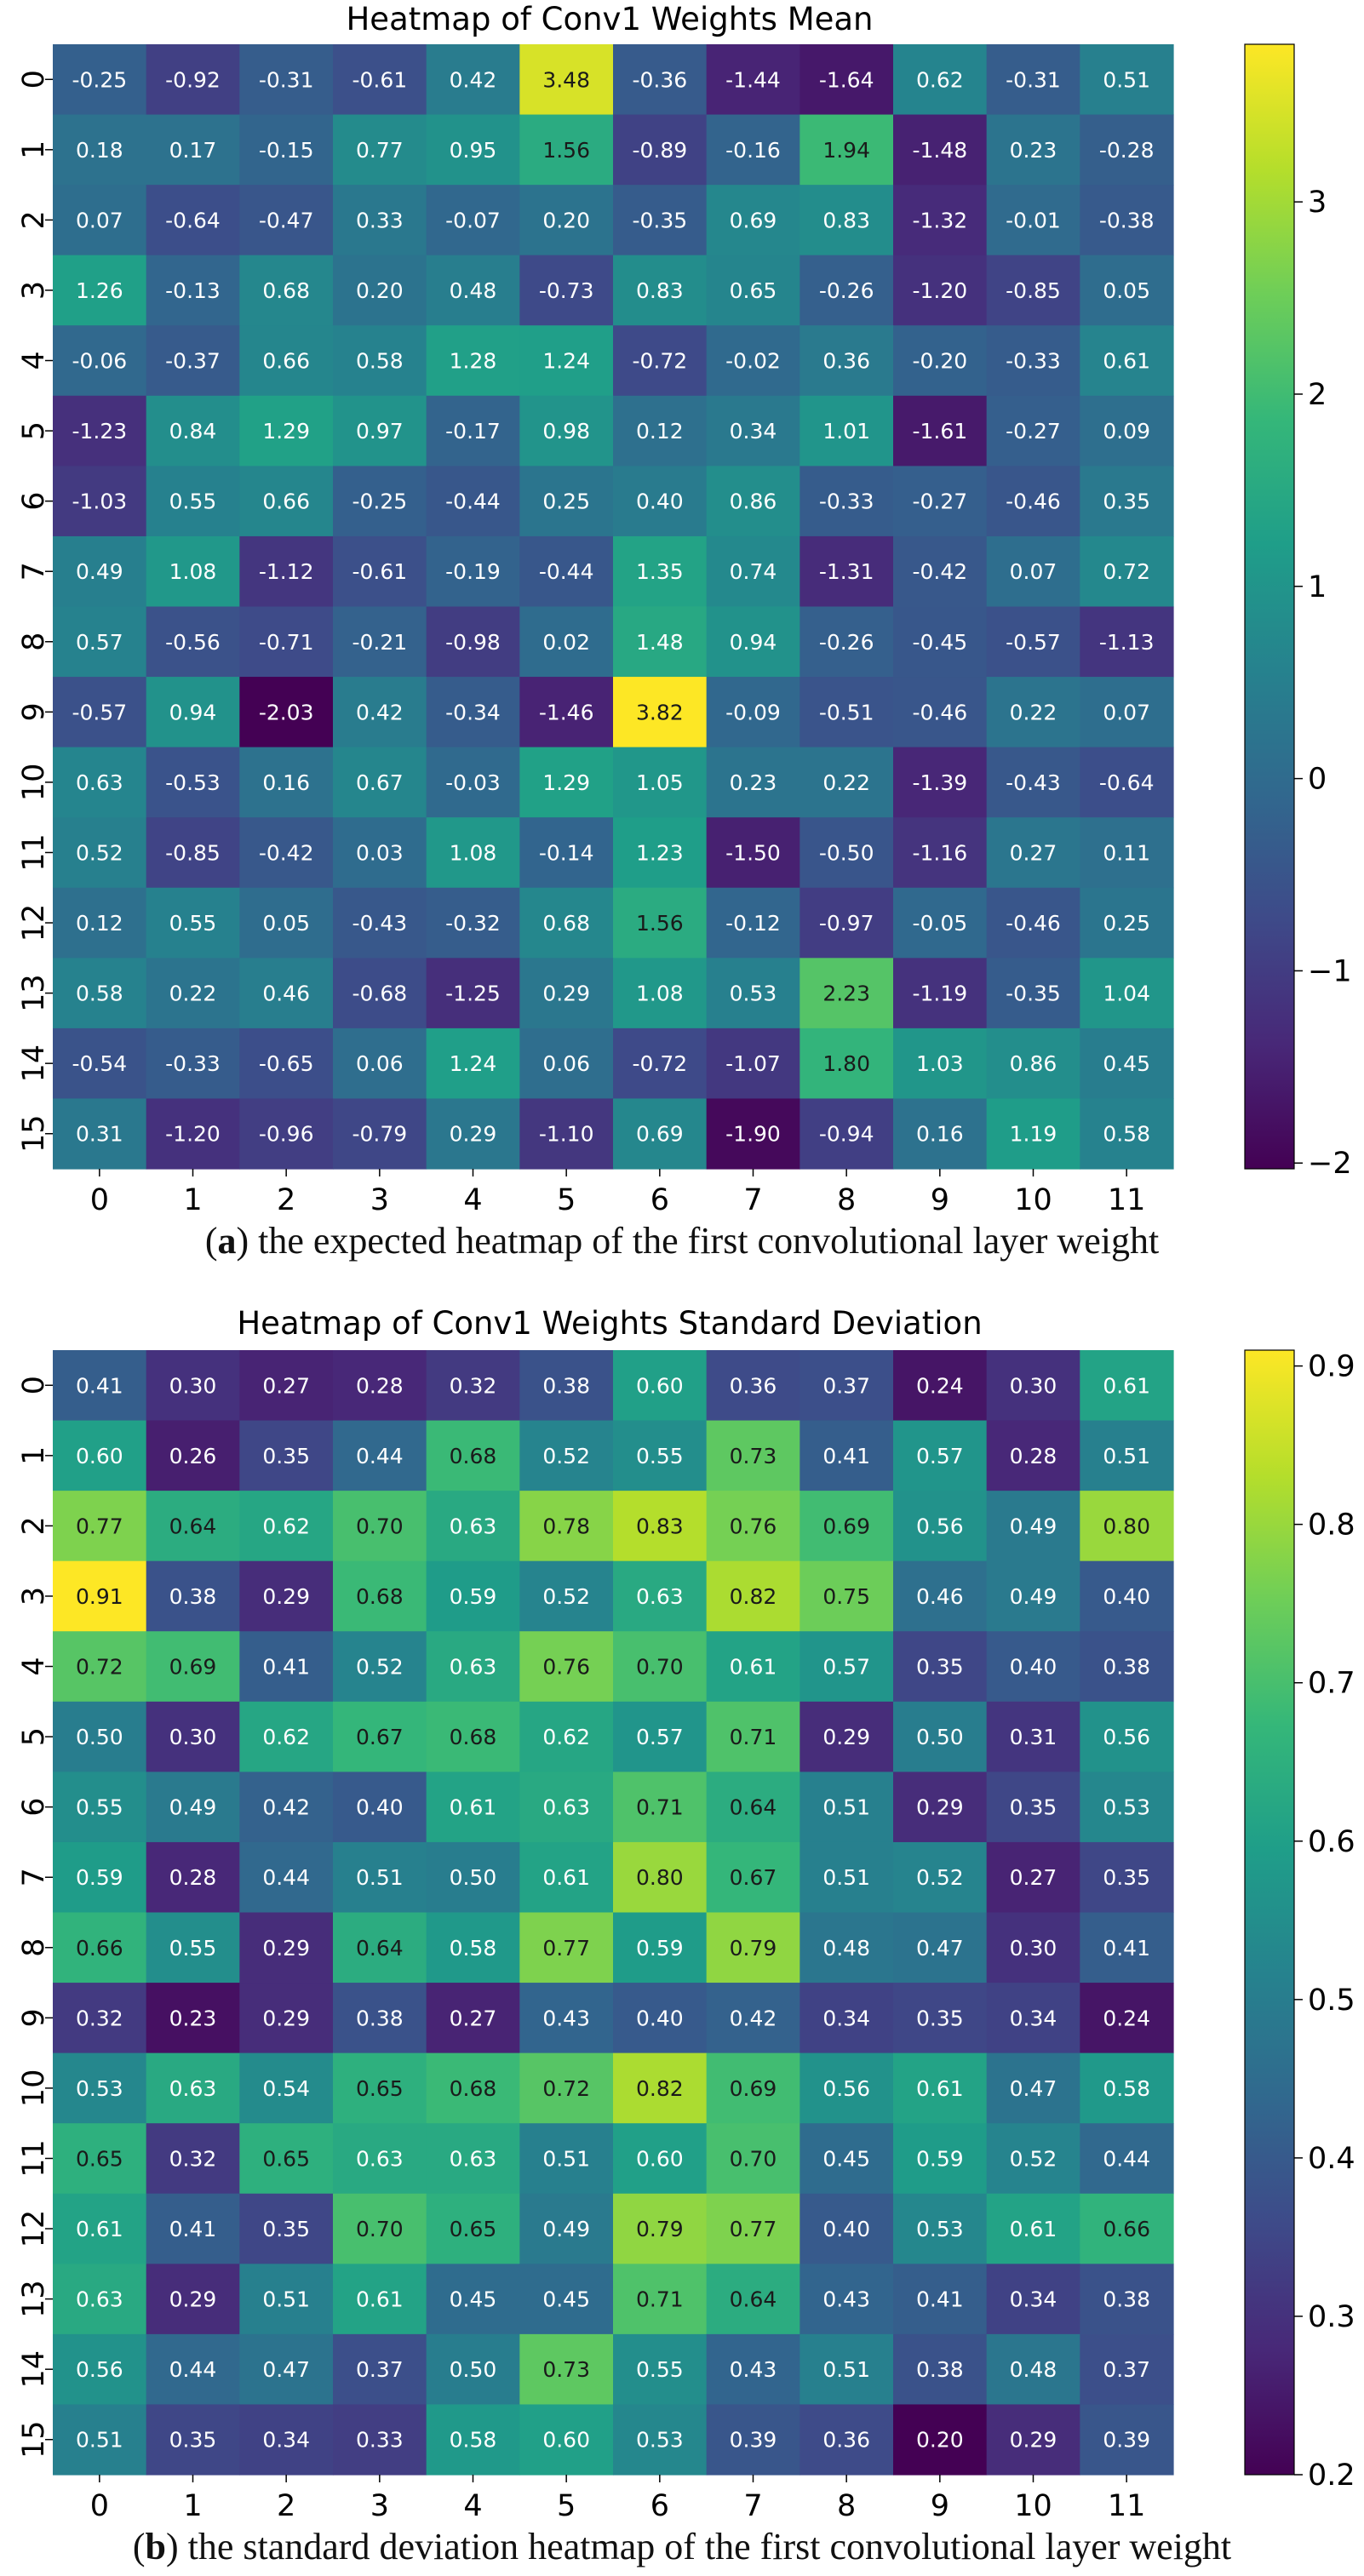  Describe the element at coordinates (34, 430) in the screenshot. I see `mean-y-tick-label: 5` at that location.